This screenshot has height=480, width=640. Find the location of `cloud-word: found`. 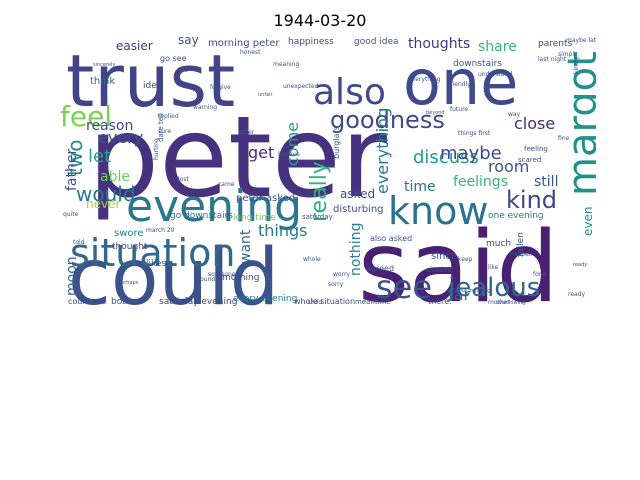

cloud-word: found is located at coordinates (206, 279).